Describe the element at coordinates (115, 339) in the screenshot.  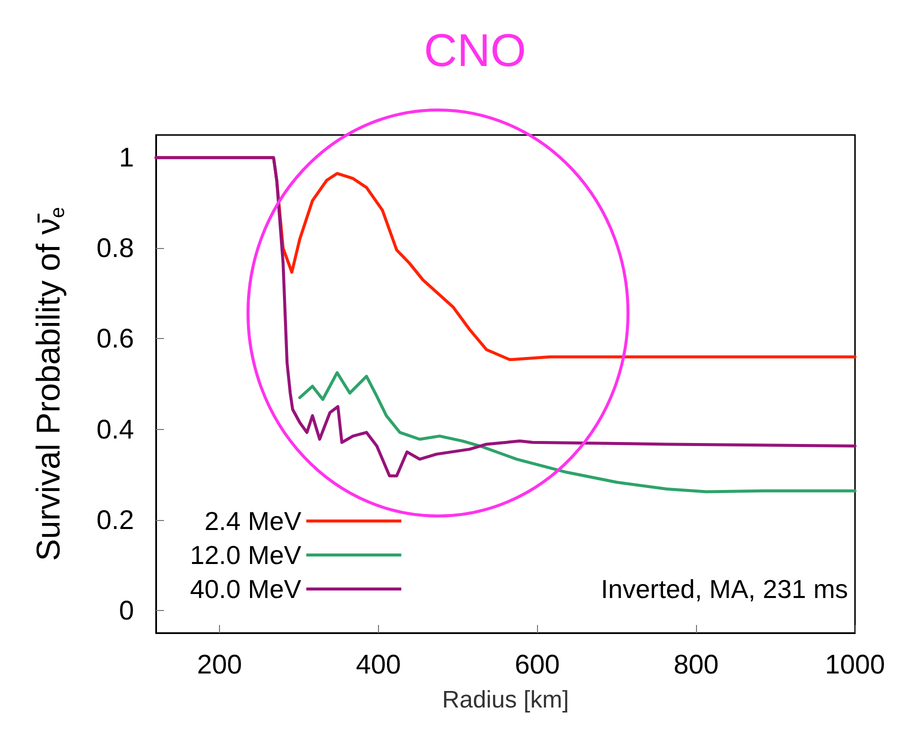
I see `y-tick-label: 0.6` at that location.